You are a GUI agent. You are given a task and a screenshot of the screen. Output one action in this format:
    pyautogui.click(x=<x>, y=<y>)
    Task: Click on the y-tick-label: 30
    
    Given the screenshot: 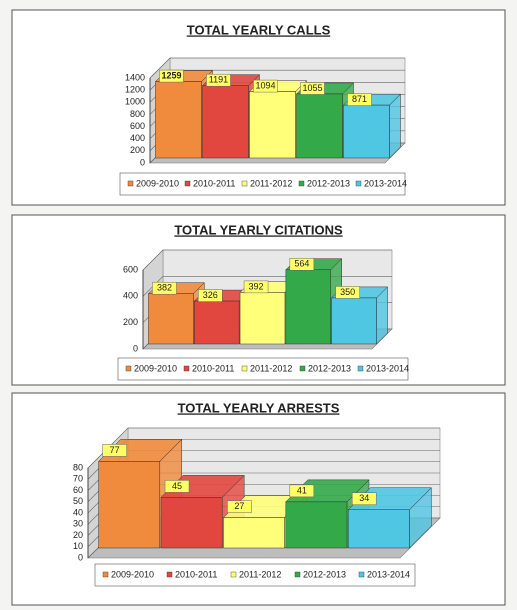 What is the action you would take?
    pyautogui.click(x=78, y=524)
    